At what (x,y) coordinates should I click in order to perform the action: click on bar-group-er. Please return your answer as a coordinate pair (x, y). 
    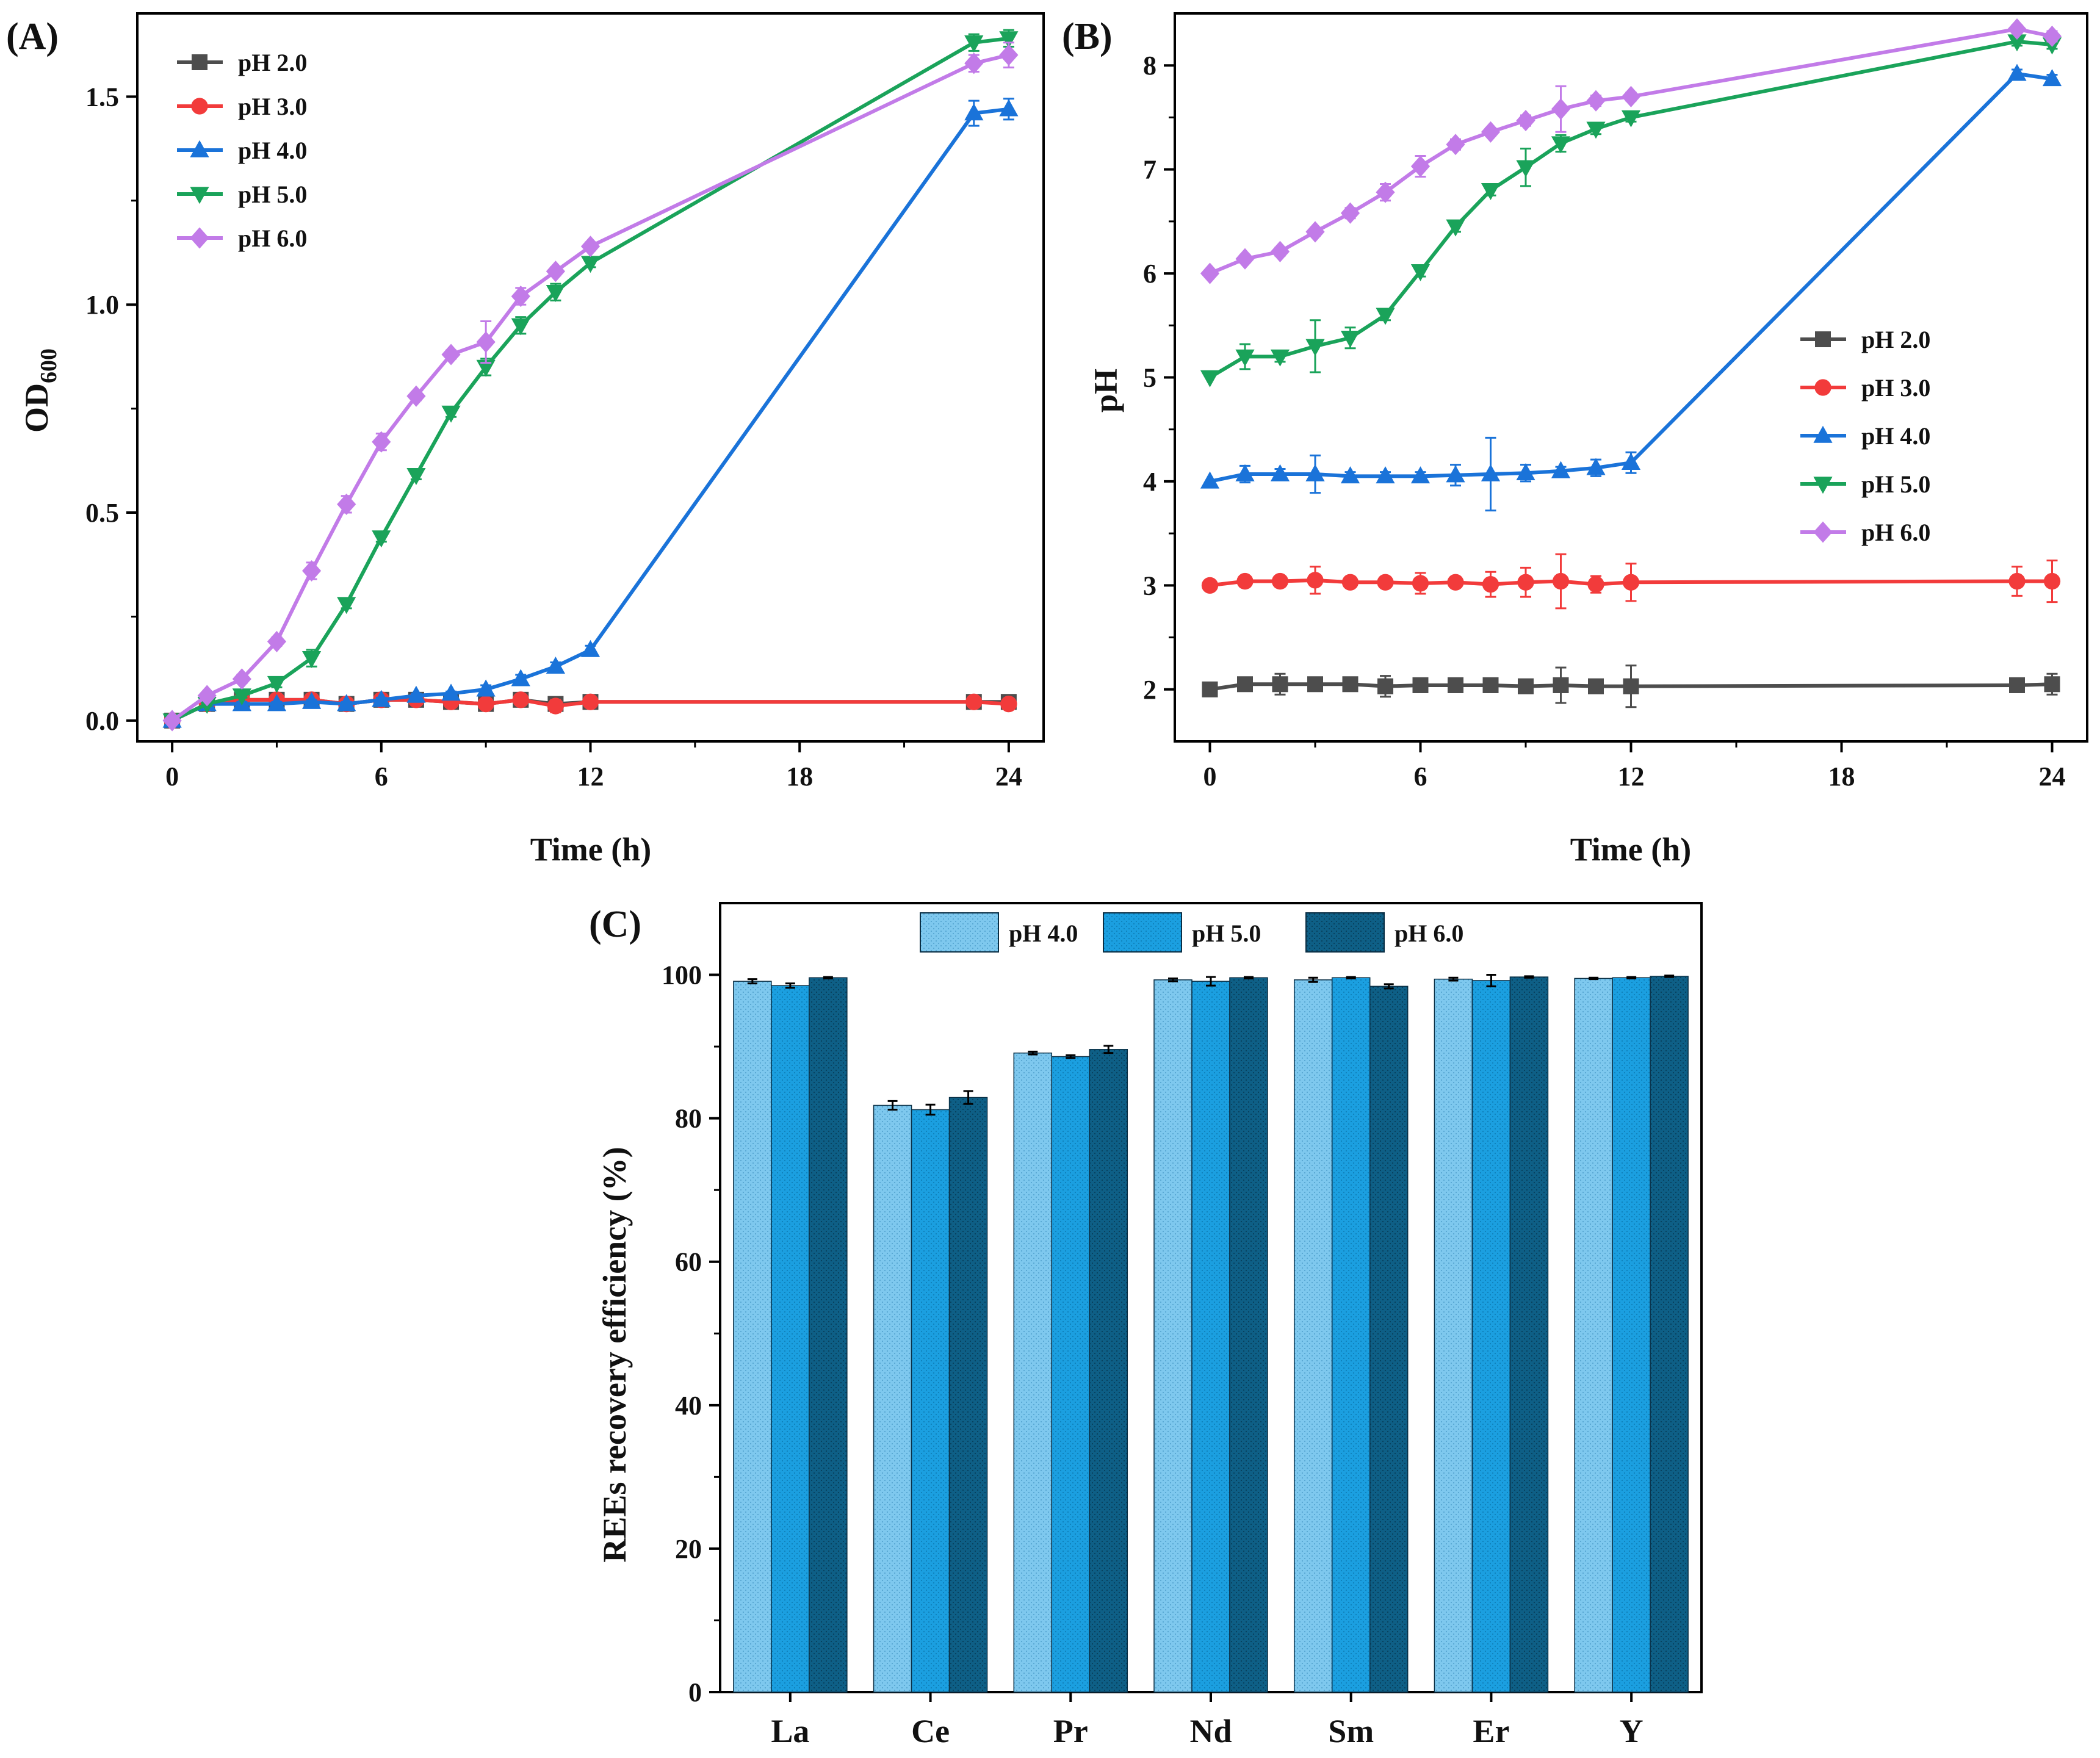
    Looking at the image, I should click on (1492, 1334).